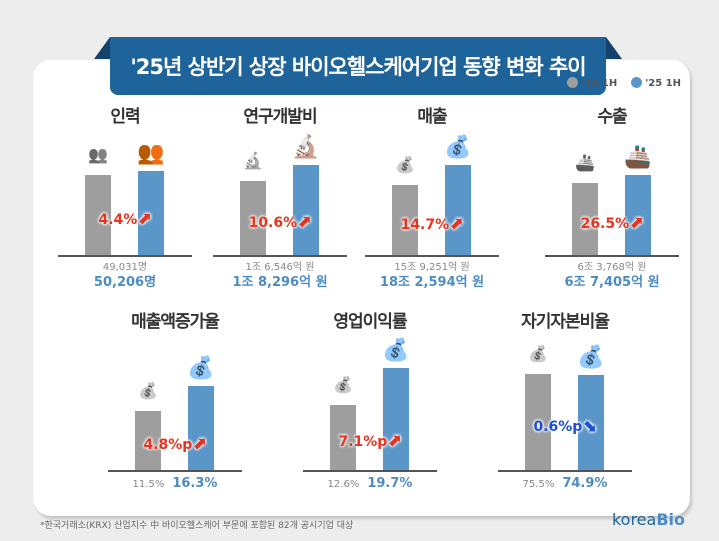  What do you see at coordinates (175, 403) in the screenshot?
I see `chart-panel: 매출액증가율 💰 💰 11.5% 16.3% 4.8%p⬈` at bounding box center [175, 403].